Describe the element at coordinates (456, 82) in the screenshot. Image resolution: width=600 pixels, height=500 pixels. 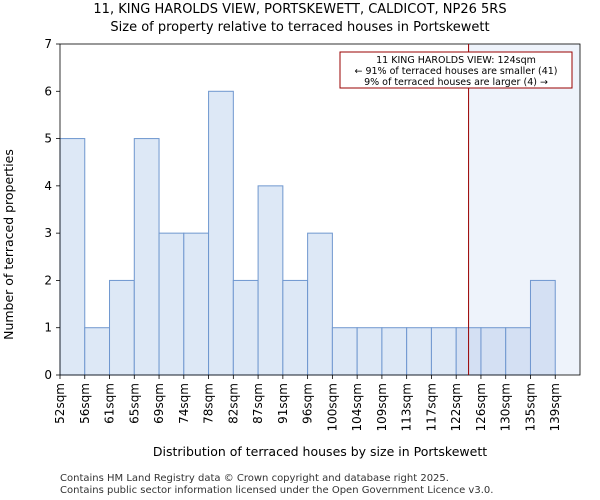
I see `annotation-larger-line: 9% of terraced houses are larger (4) →` at that location.